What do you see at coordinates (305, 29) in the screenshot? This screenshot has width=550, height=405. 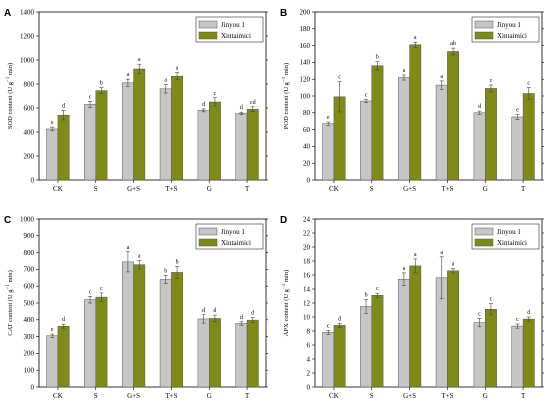 I see `y-tick-label: 180` at bounding box center [305, 29].